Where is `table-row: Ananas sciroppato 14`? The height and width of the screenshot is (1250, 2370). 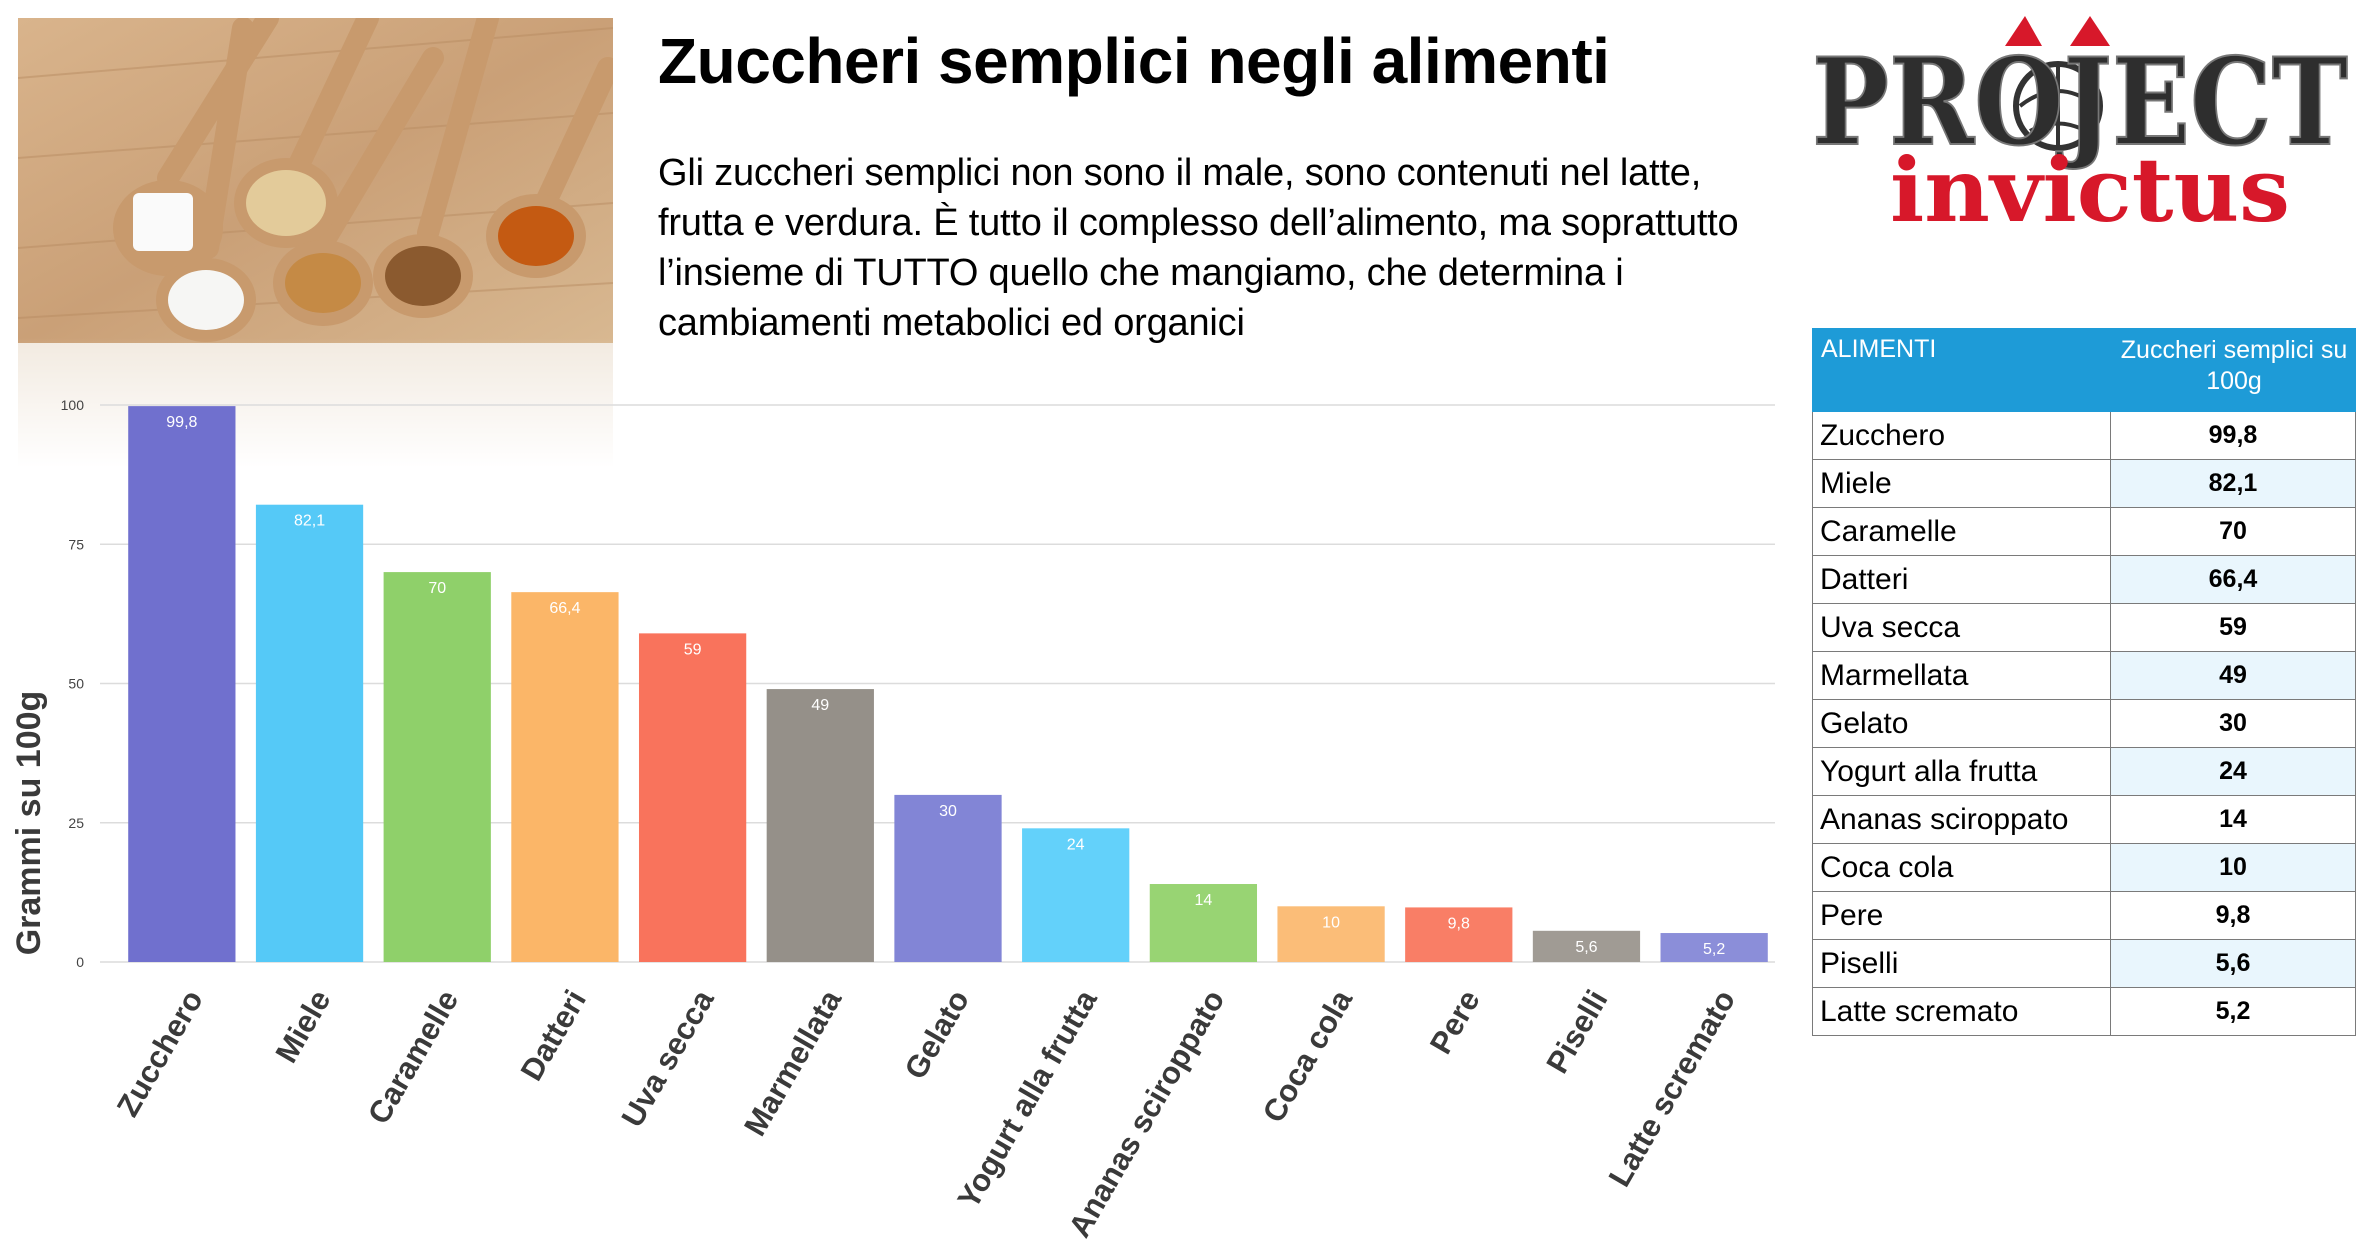 table-row: Ananas sciroppato 14 is located at coordinates (2084, 819).